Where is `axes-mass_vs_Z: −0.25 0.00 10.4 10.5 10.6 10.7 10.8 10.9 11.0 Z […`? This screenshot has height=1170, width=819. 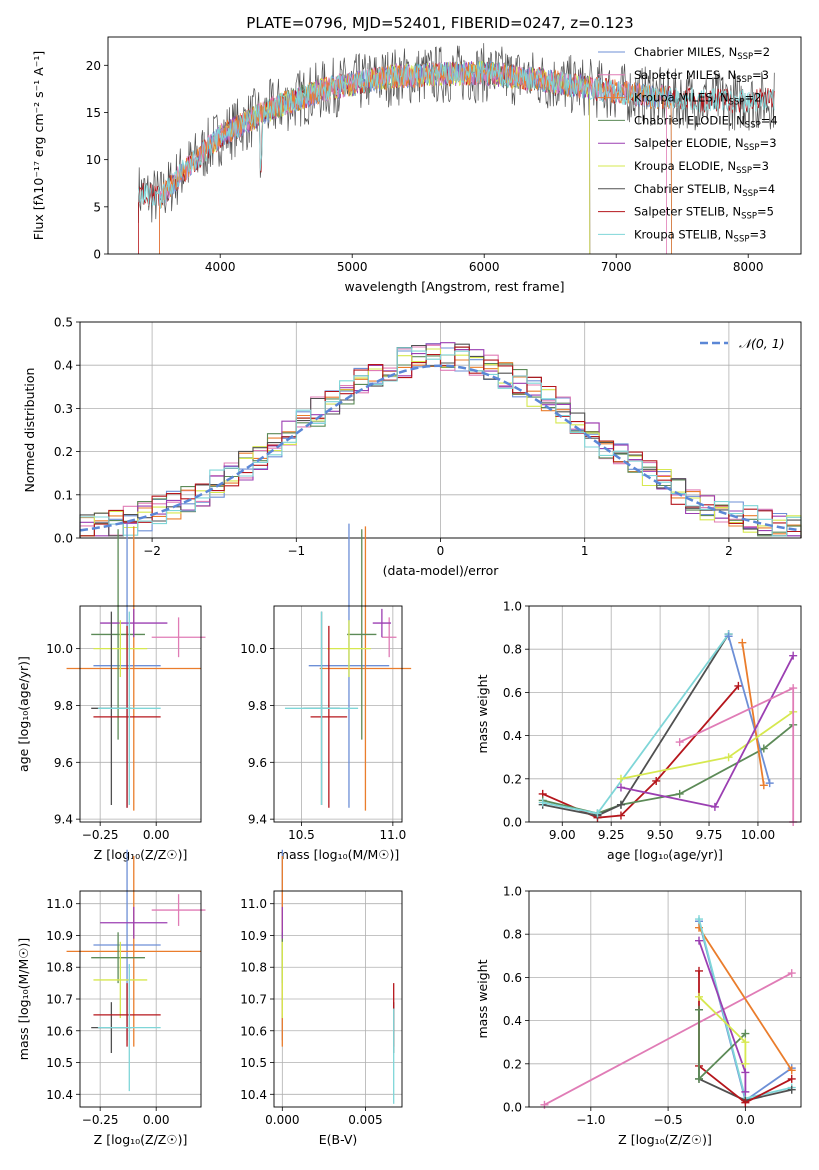 axes-mass_vs_Z: −0.25 0.00 10.4 10.5 10.6 10.7 10.8 10.9 11.0 Z [… is located at coordinates (111, 998).